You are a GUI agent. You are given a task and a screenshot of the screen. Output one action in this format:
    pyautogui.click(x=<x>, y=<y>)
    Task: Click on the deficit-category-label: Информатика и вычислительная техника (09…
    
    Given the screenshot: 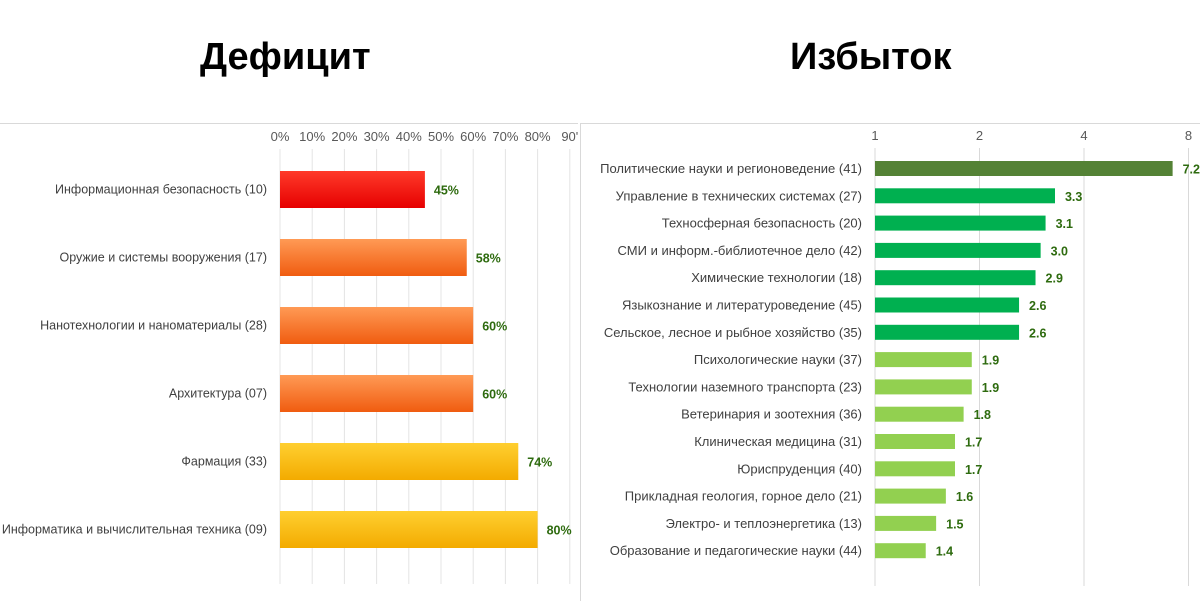 What is the action you would take?
    pyautogui.click(x=134, y=530)
    